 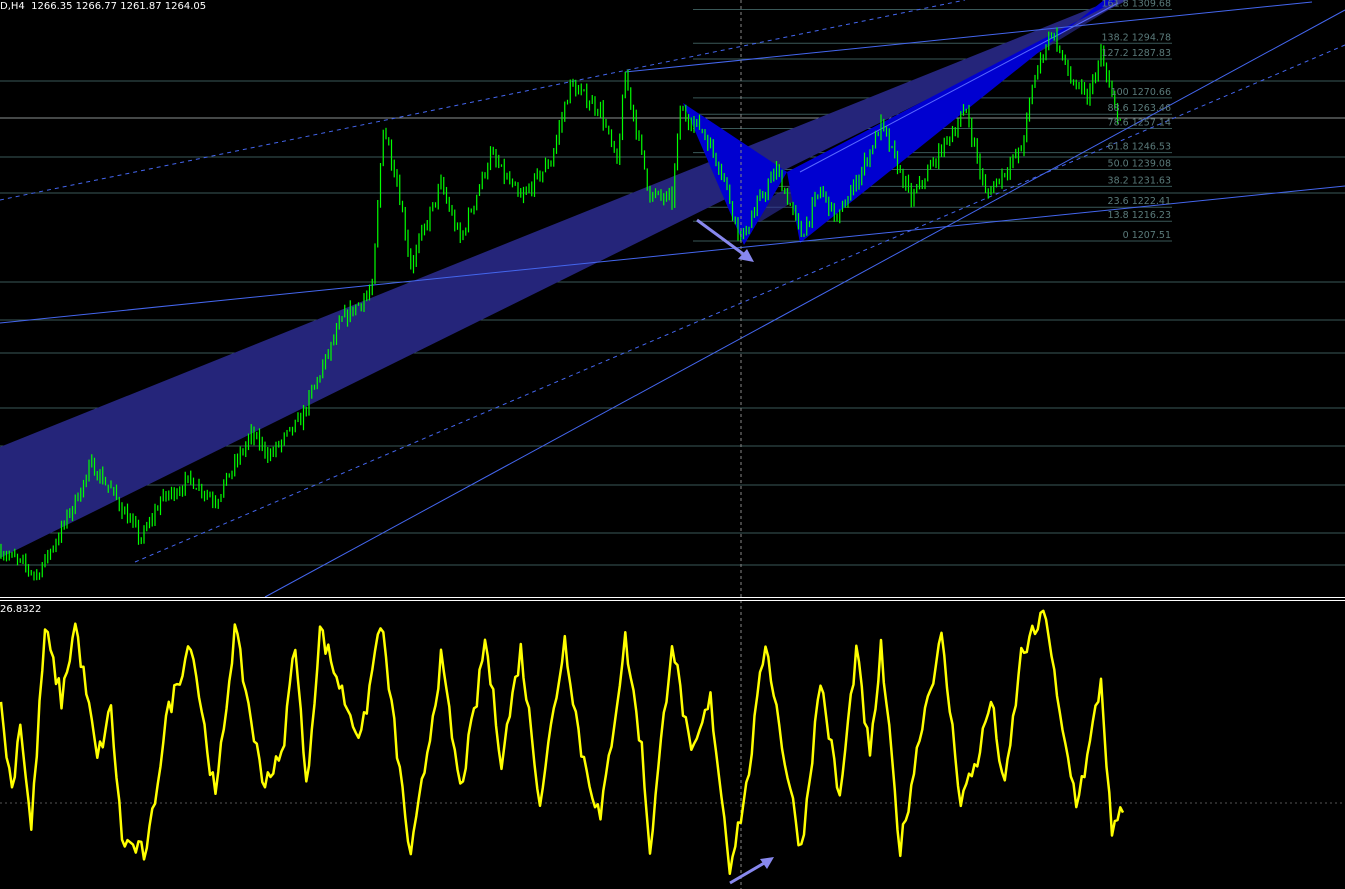 What do you see at coordinates (735, 174) in the screenshot?
I see `harmonic-pattern-xab` at bounding box center [735, 174].